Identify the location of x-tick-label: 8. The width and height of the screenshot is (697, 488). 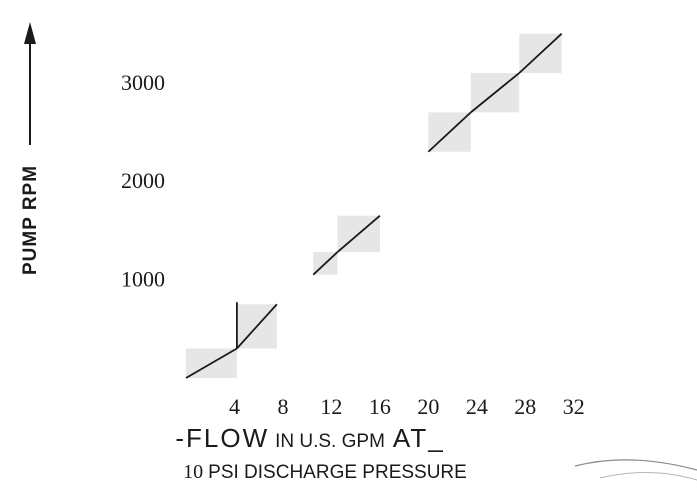
(282, 406).